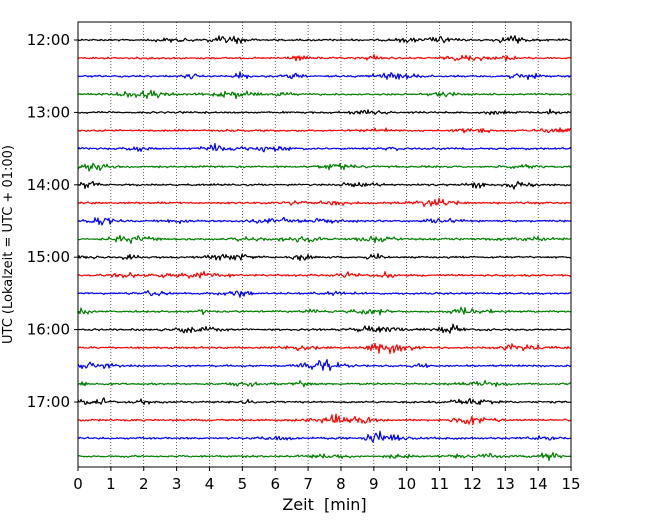 The image size is (650, 520). Describe the element at coordinates (243, 484) in the screenshot. I see `x-tick-label: 5` at that location.